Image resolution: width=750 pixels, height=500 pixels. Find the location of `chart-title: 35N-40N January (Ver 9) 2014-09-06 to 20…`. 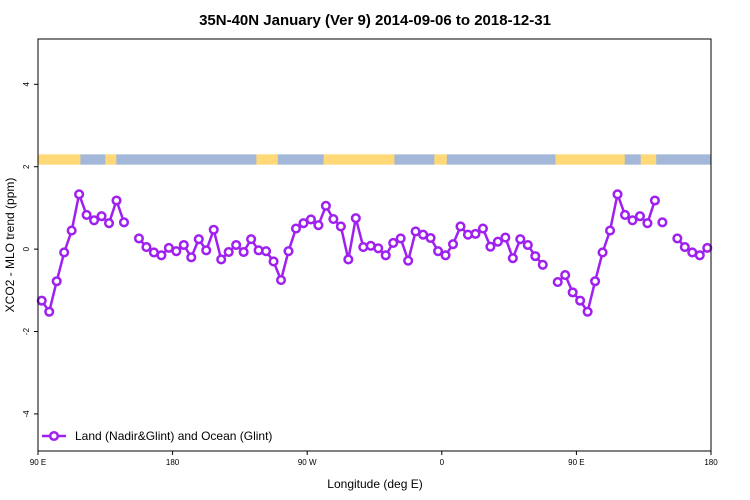

chart-title: 35N-40N January (Ver 9) 2014-09-06 to 20… is located at coordinates (375, 20).